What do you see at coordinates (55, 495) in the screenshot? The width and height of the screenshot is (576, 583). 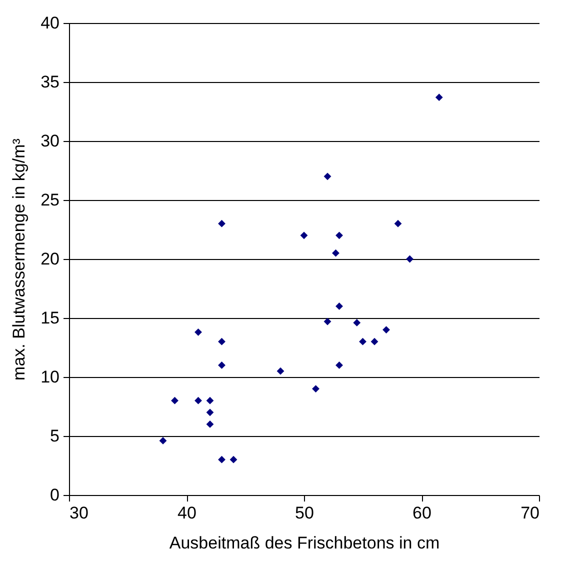 I see `y-tick-label: 0` at bounding box center [55, 495].